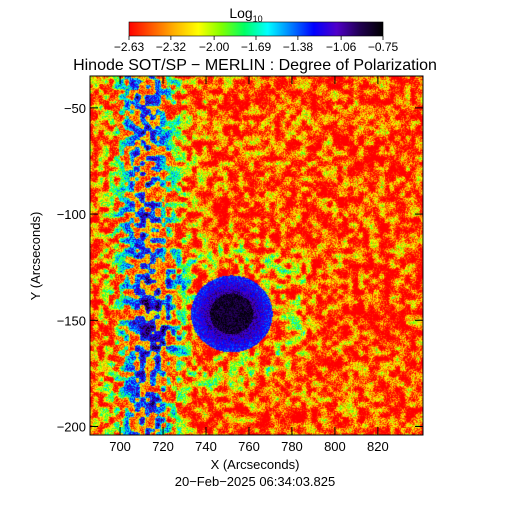 The image size is (511, 512). Describe the element at coordinates (171, 47) in the screenshot. I see `colorbar-tick-label: −2.32` at that location.